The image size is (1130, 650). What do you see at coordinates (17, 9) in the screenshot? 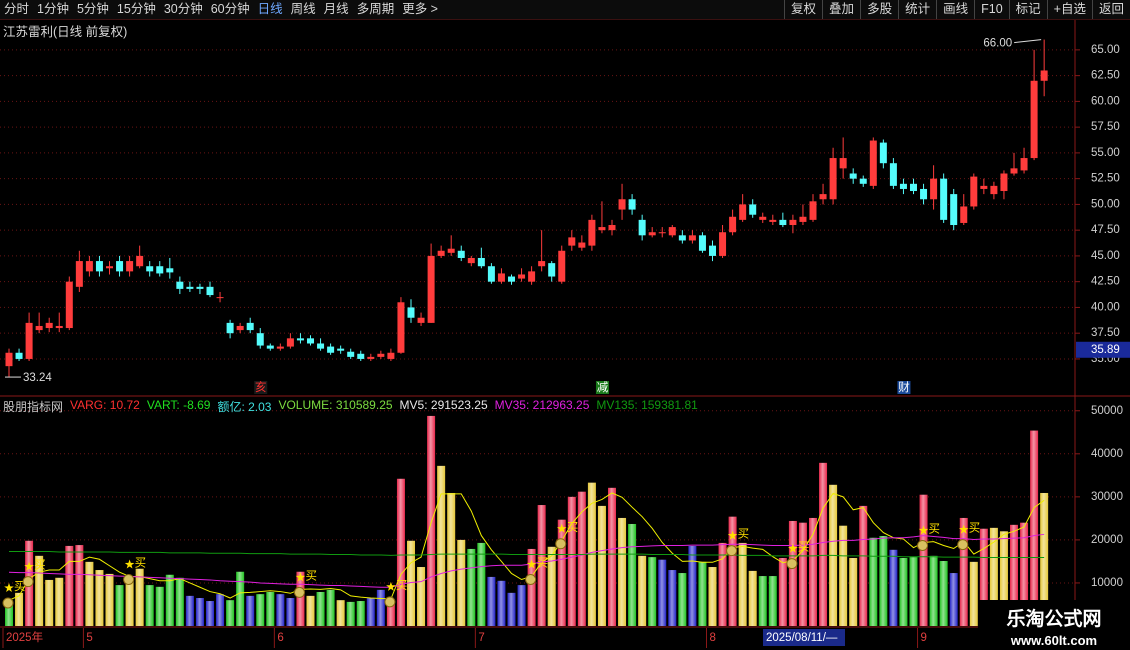
I see `period-tab: 分时` at bounding box center [17, 9].